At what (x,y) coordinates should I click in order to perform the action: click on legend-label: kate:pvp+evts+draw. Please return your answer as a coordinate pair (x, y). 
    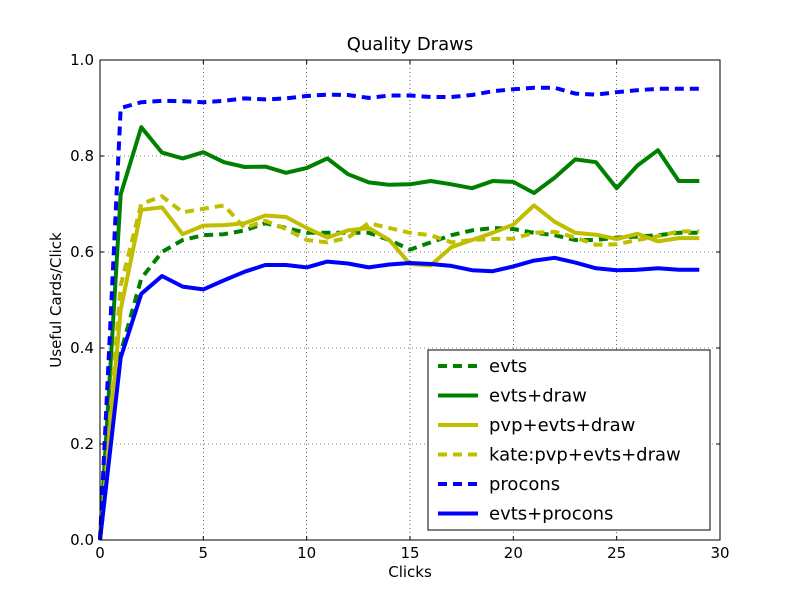
    Looking at the image, I should click on (585, 455).